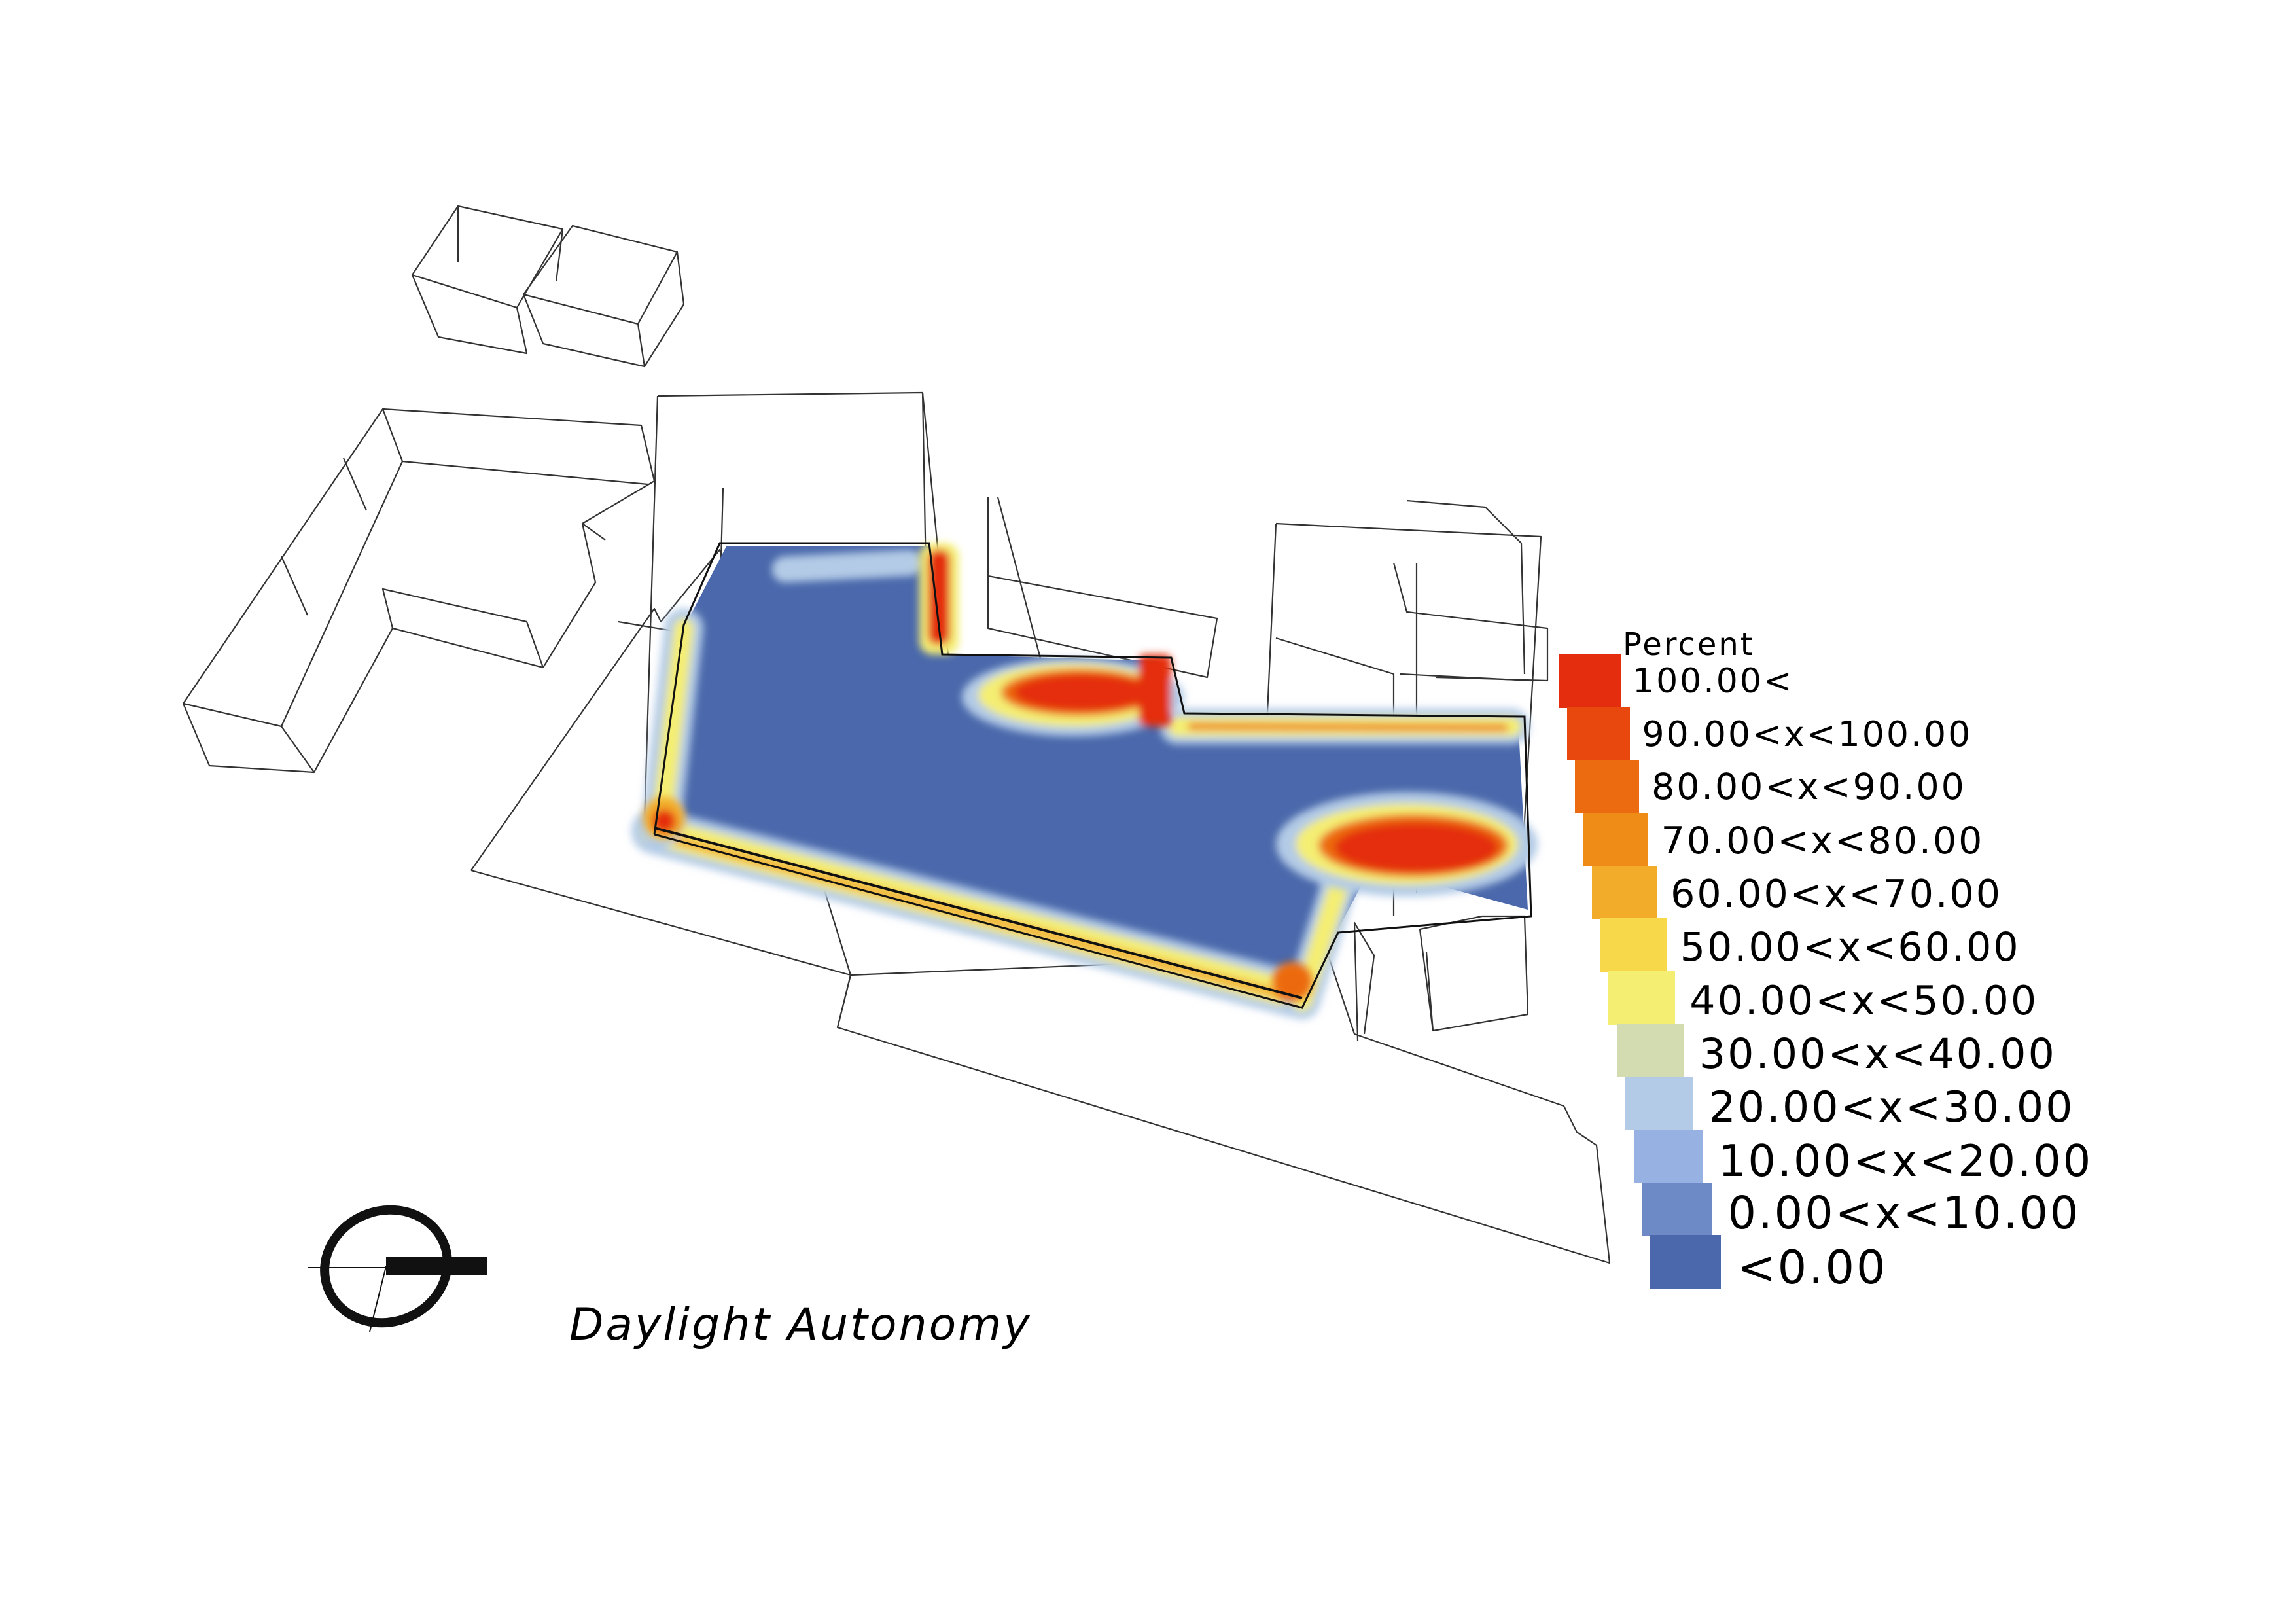 This screenshot has width=2296, height=1623. Describe the element at coordinates (397, 1268) in the screenshot. I see `north-arrow-icon` at that location.